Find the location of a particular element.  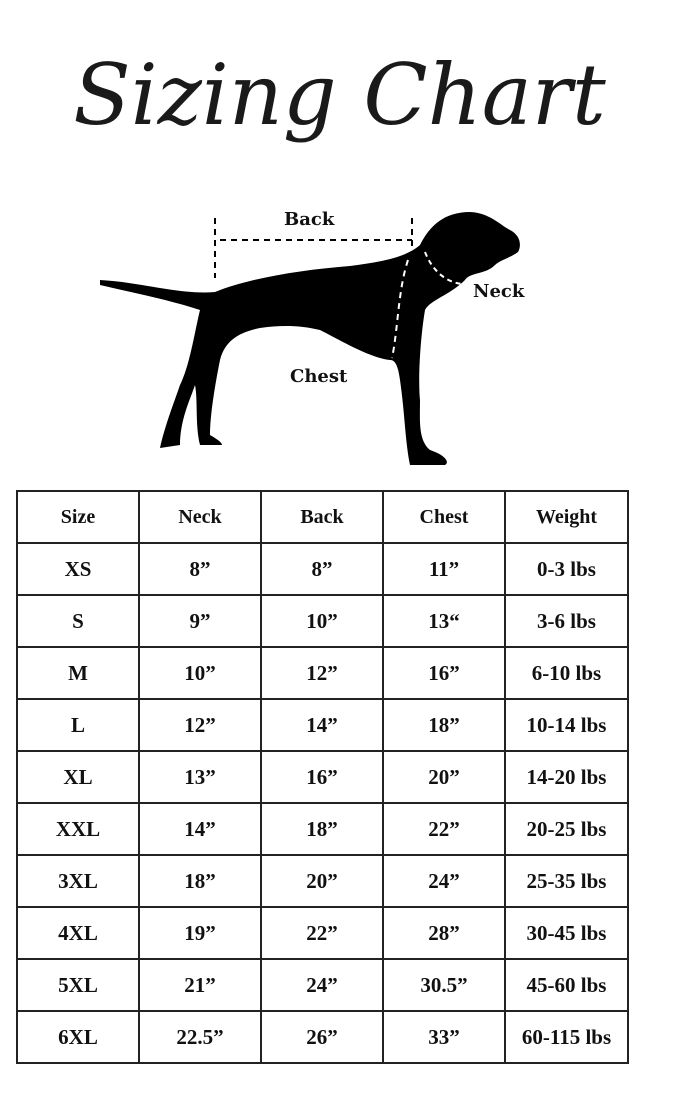

cell-size: XS is located at coordinates (78, 569).